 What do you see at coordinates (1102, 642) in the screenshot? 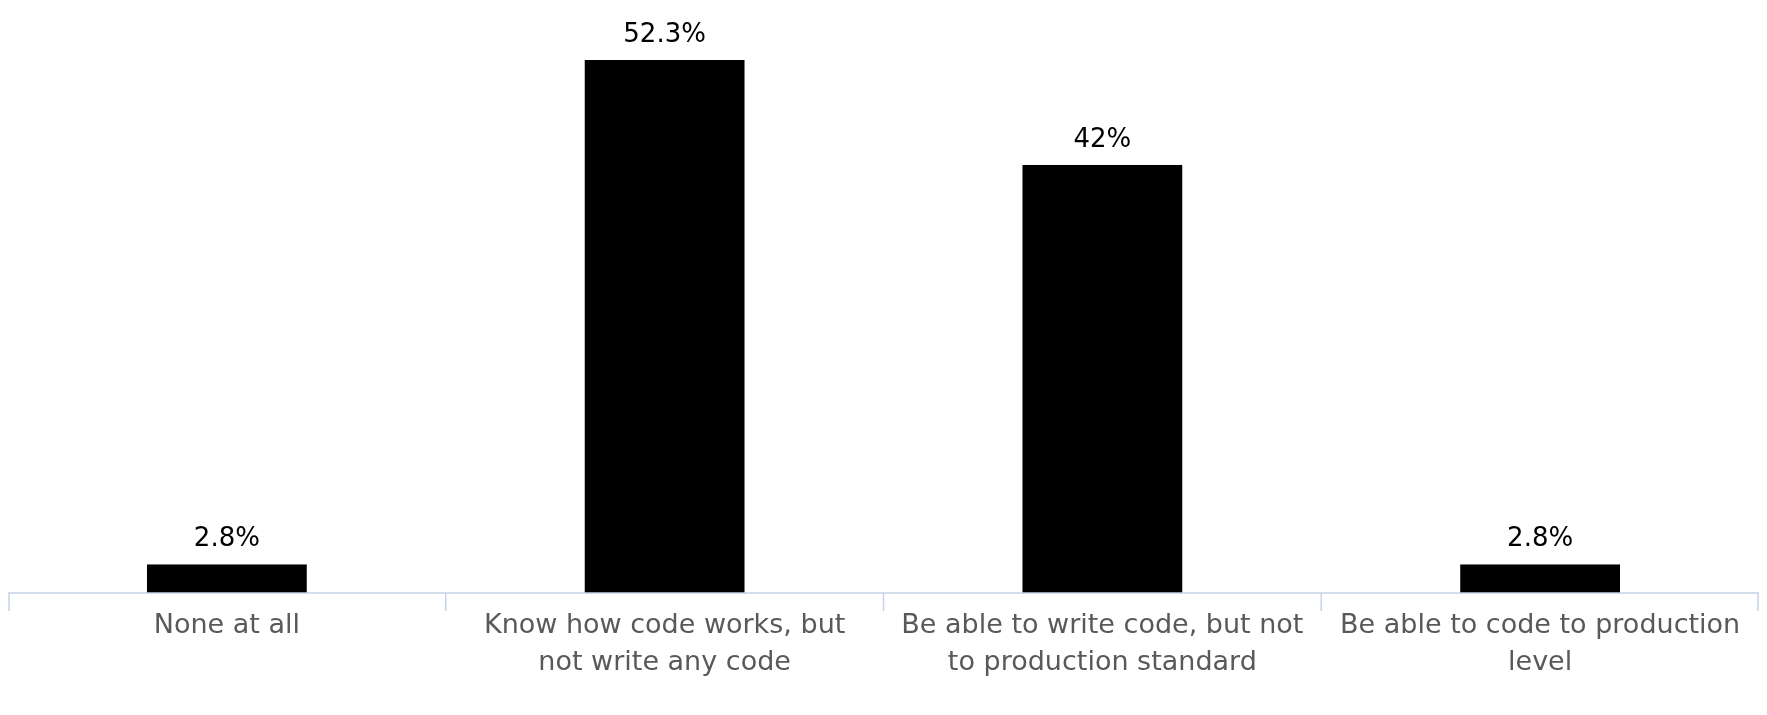
I see `x-tick-label: Be able to write code, but not to production standard` at bounding box center [1102, 642].